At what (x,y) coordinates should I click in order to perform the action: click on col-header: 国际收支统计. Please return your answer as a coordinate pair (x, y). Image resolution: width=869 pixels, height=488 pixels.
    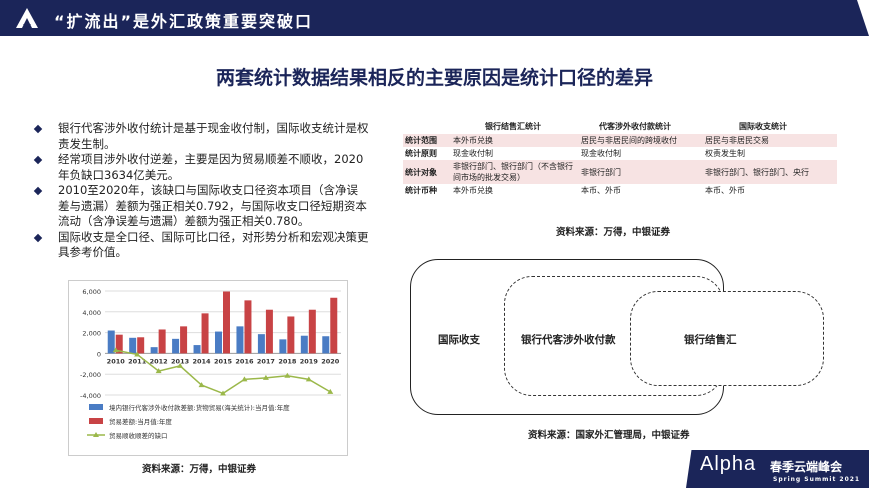
    Looking at the image, I should click on (763, 126).